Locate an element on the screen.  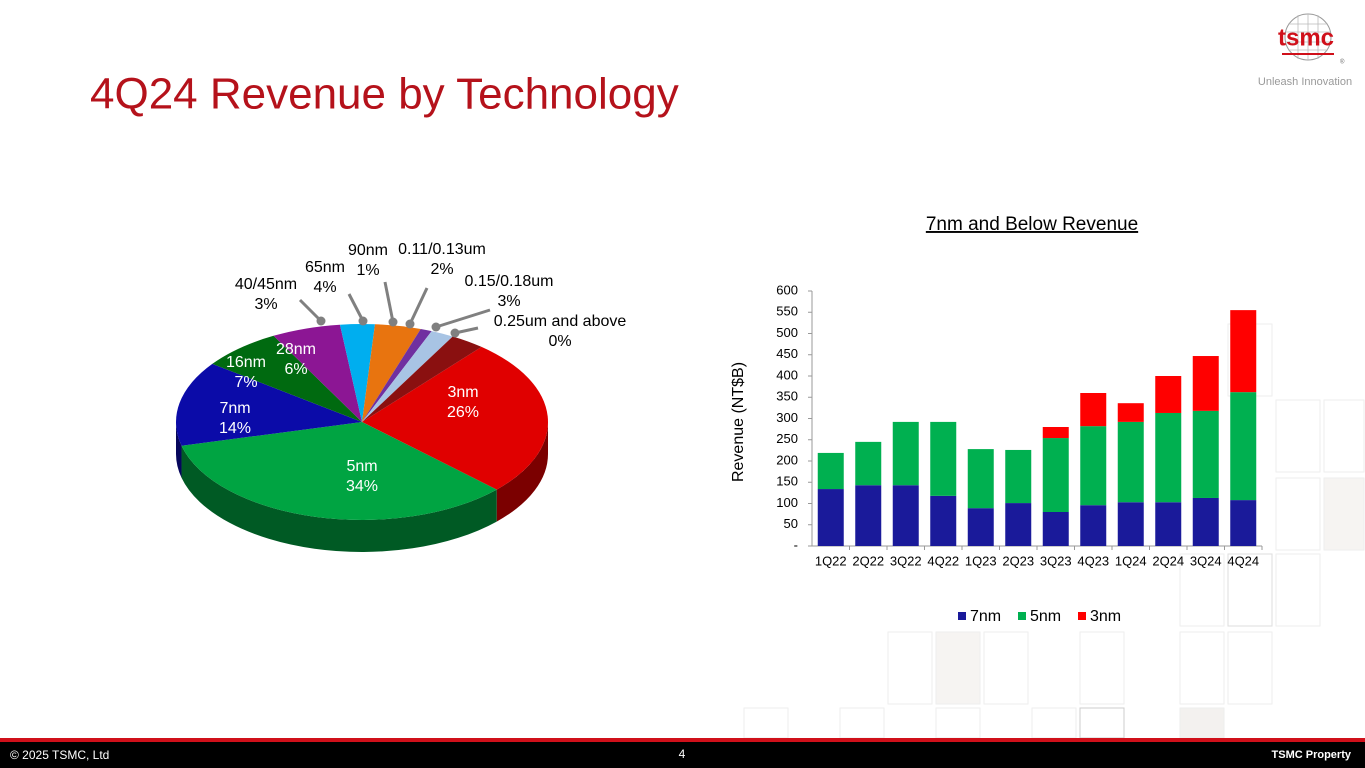
y-axis-label: Revenue (NT$B) is located at coordinates (738, 422).